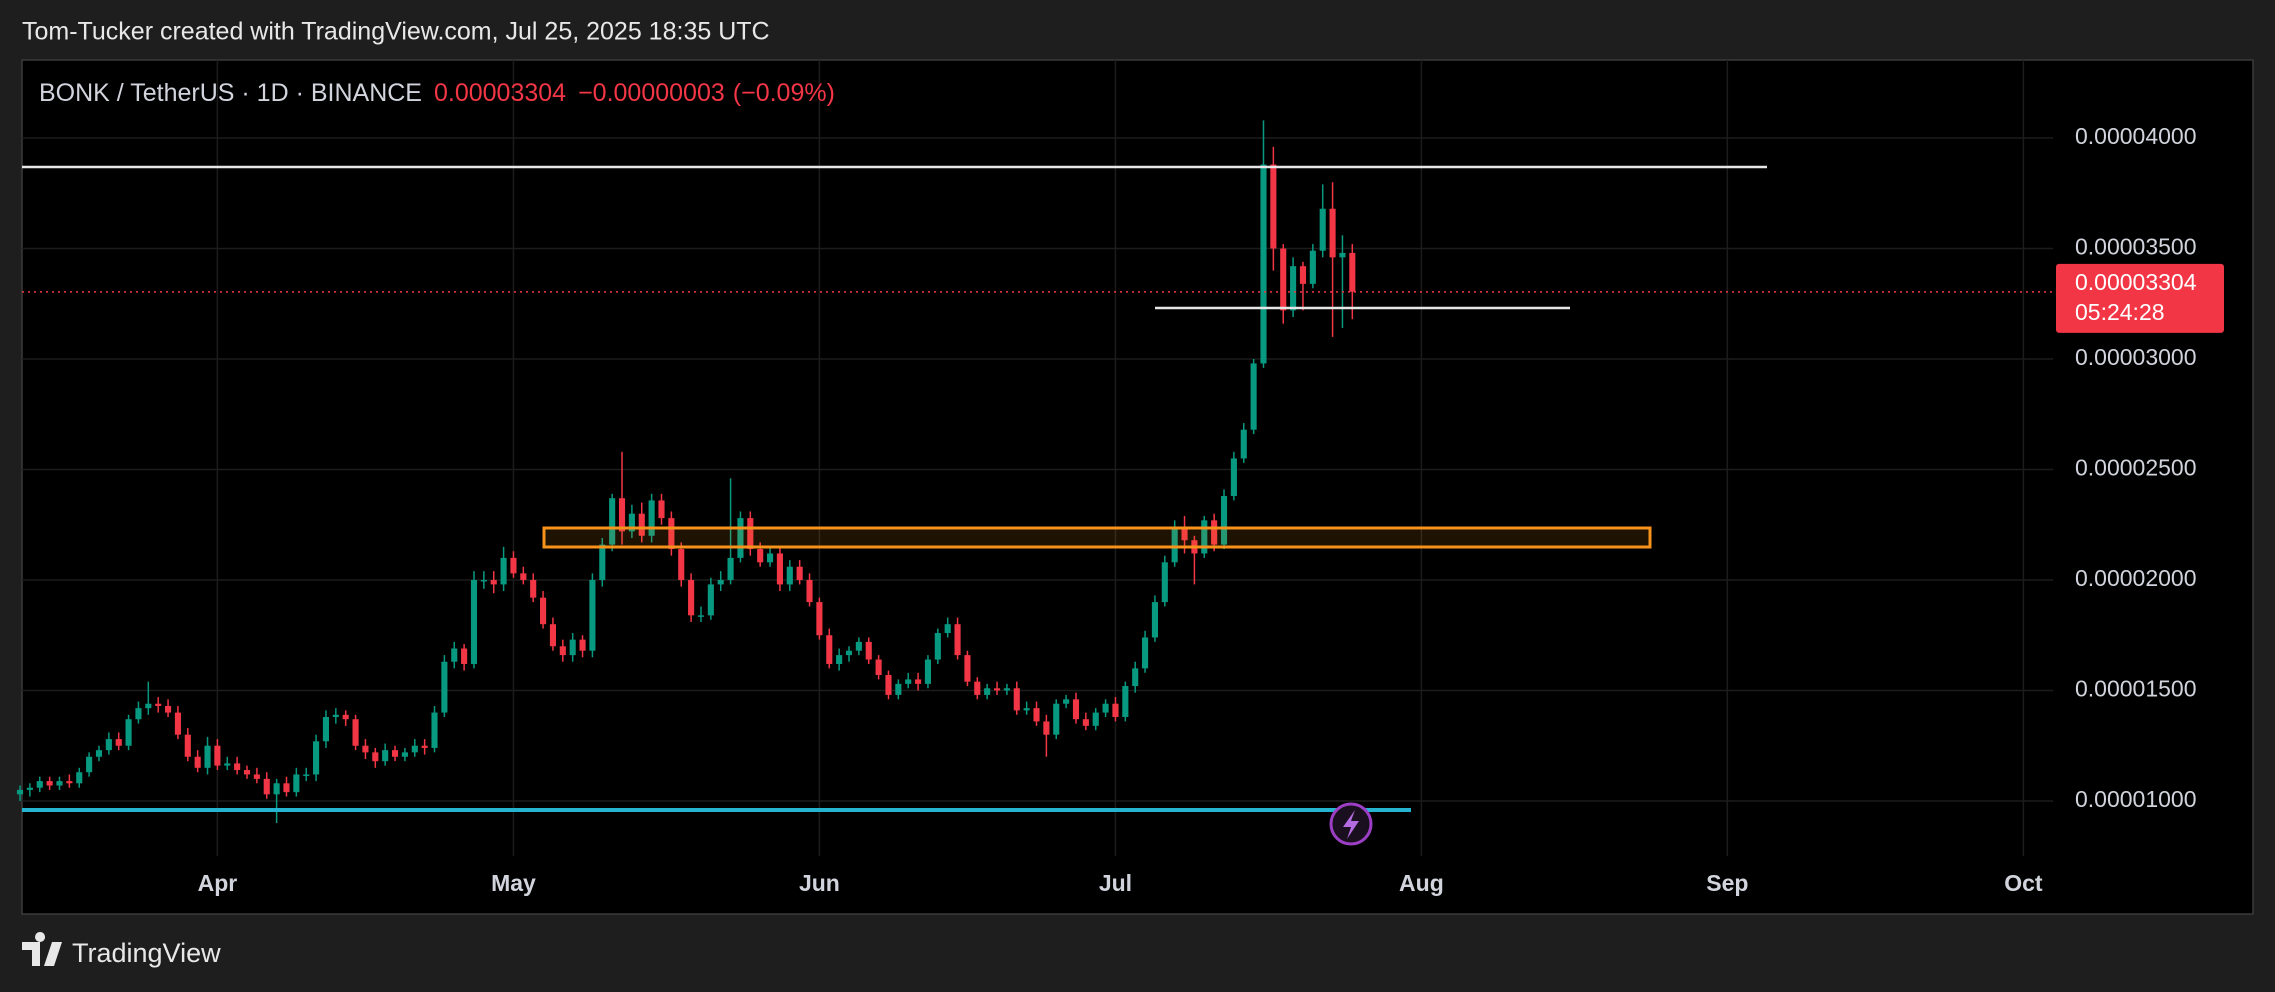 This screenshot has width=2275, height=992. I want to click on y-tick-label: 0.00003000, so click(2136, 357).